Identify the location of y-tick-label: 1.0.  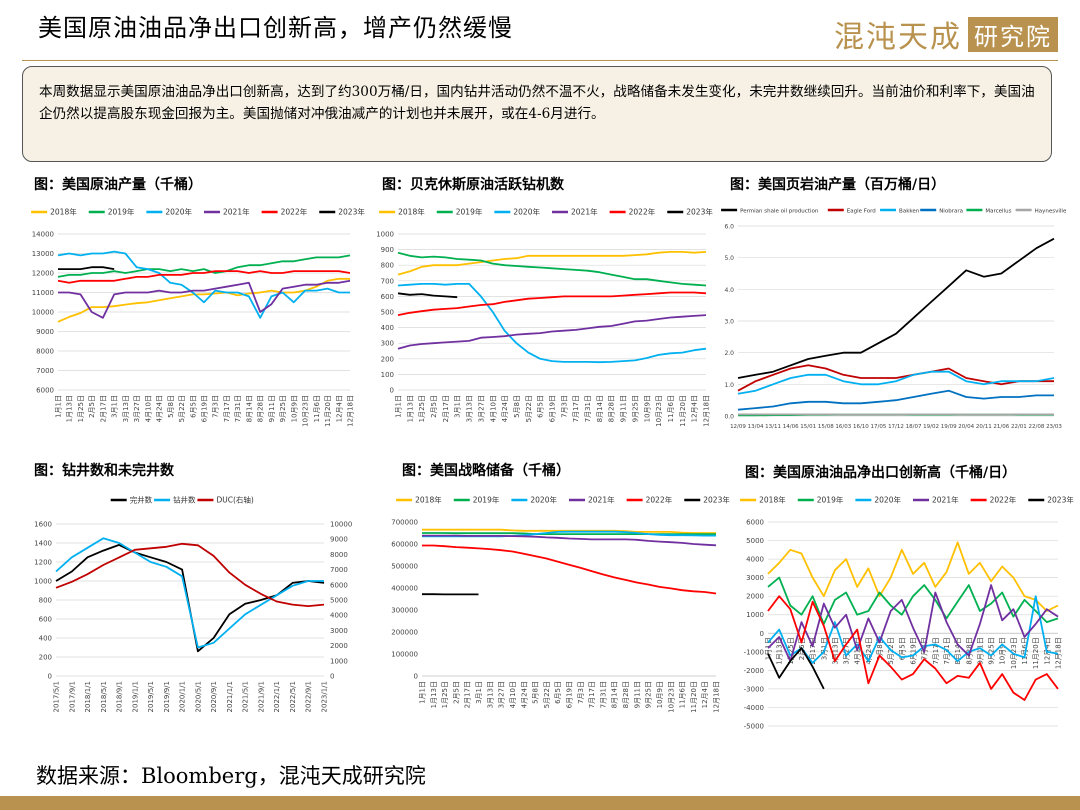
(729, 385).